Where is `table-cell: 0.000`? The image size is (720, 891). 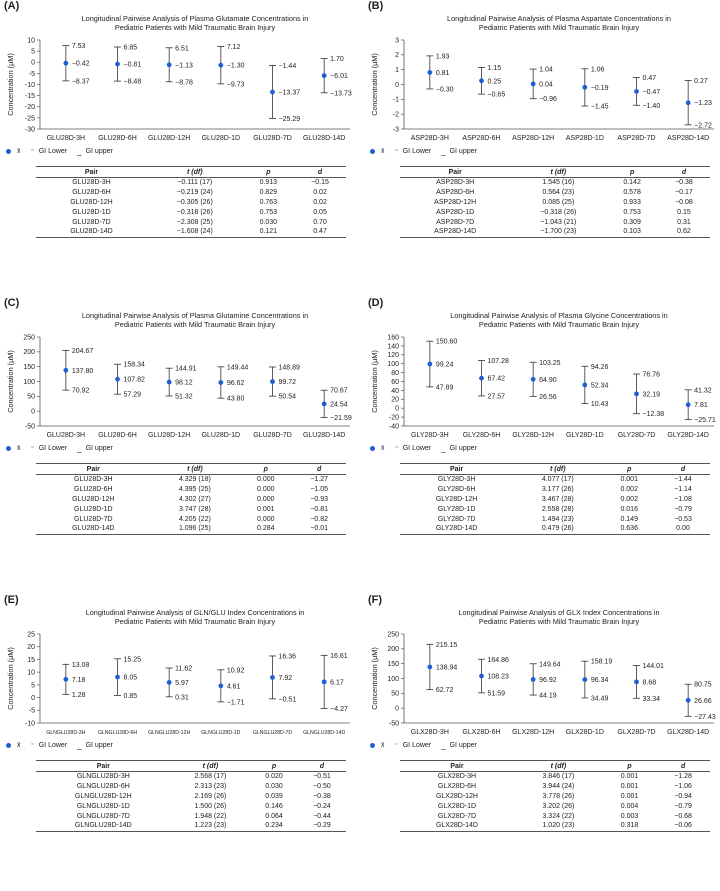 table-cell: 0.000 is located at coordinates (266, 499).